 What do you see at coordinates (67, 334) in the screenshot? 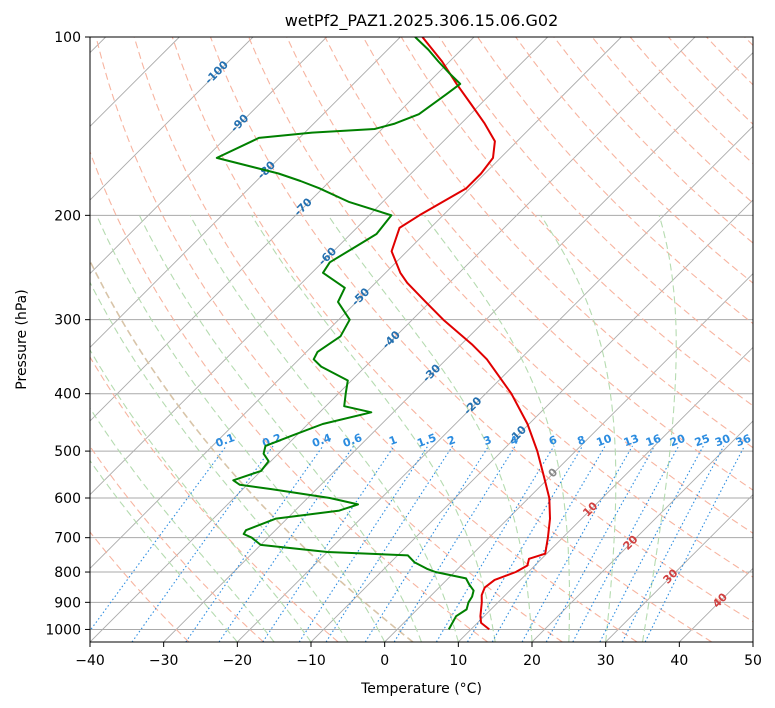
I see `y-axis-ticks: 100 200 300 400 500 600 700 800 900 1000` at bounding box center [67, 334].